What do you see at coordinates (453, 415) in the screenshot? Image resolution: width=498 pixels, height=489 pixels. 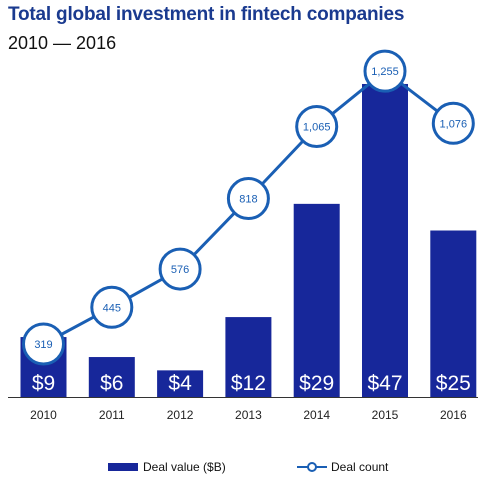 I see `x-tick-label: 2016` at bounding box center [453, 415].